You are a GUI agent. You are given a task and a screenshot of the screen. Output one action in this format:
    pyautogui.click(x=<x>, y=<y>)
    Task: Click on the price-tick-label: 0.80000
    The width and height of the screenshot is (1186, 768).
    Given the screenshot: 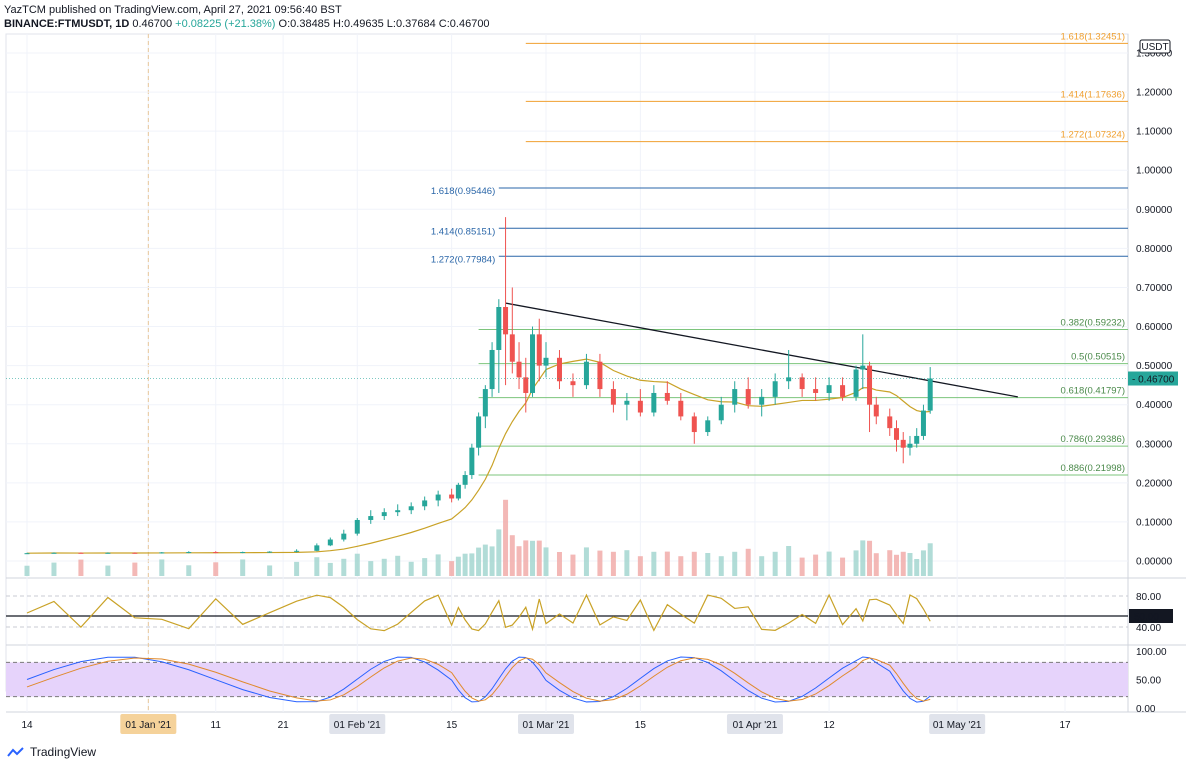 What is the action you would take?
    pyautogui.click(x=1154, y=249)
    